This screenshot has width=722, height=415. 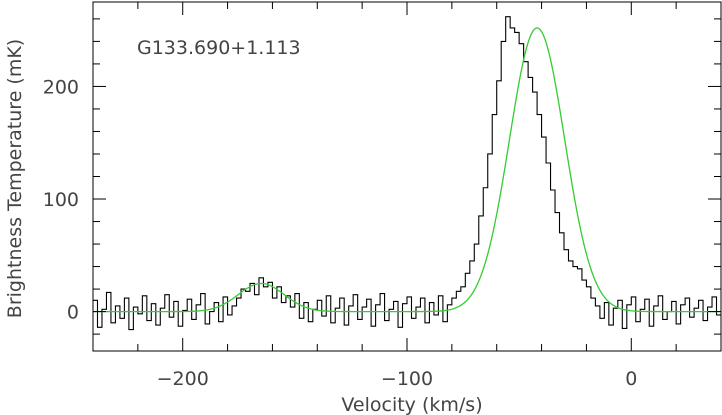 I want to click on x-tick-label: −100, so click(x=407, y=379).